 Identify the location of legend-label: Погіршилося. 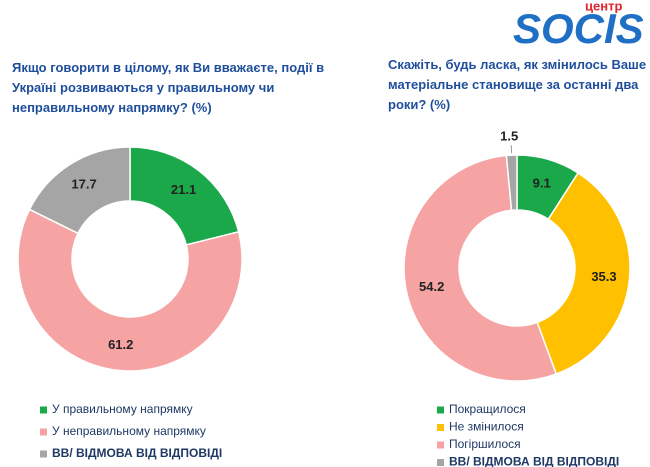
(485, 444).